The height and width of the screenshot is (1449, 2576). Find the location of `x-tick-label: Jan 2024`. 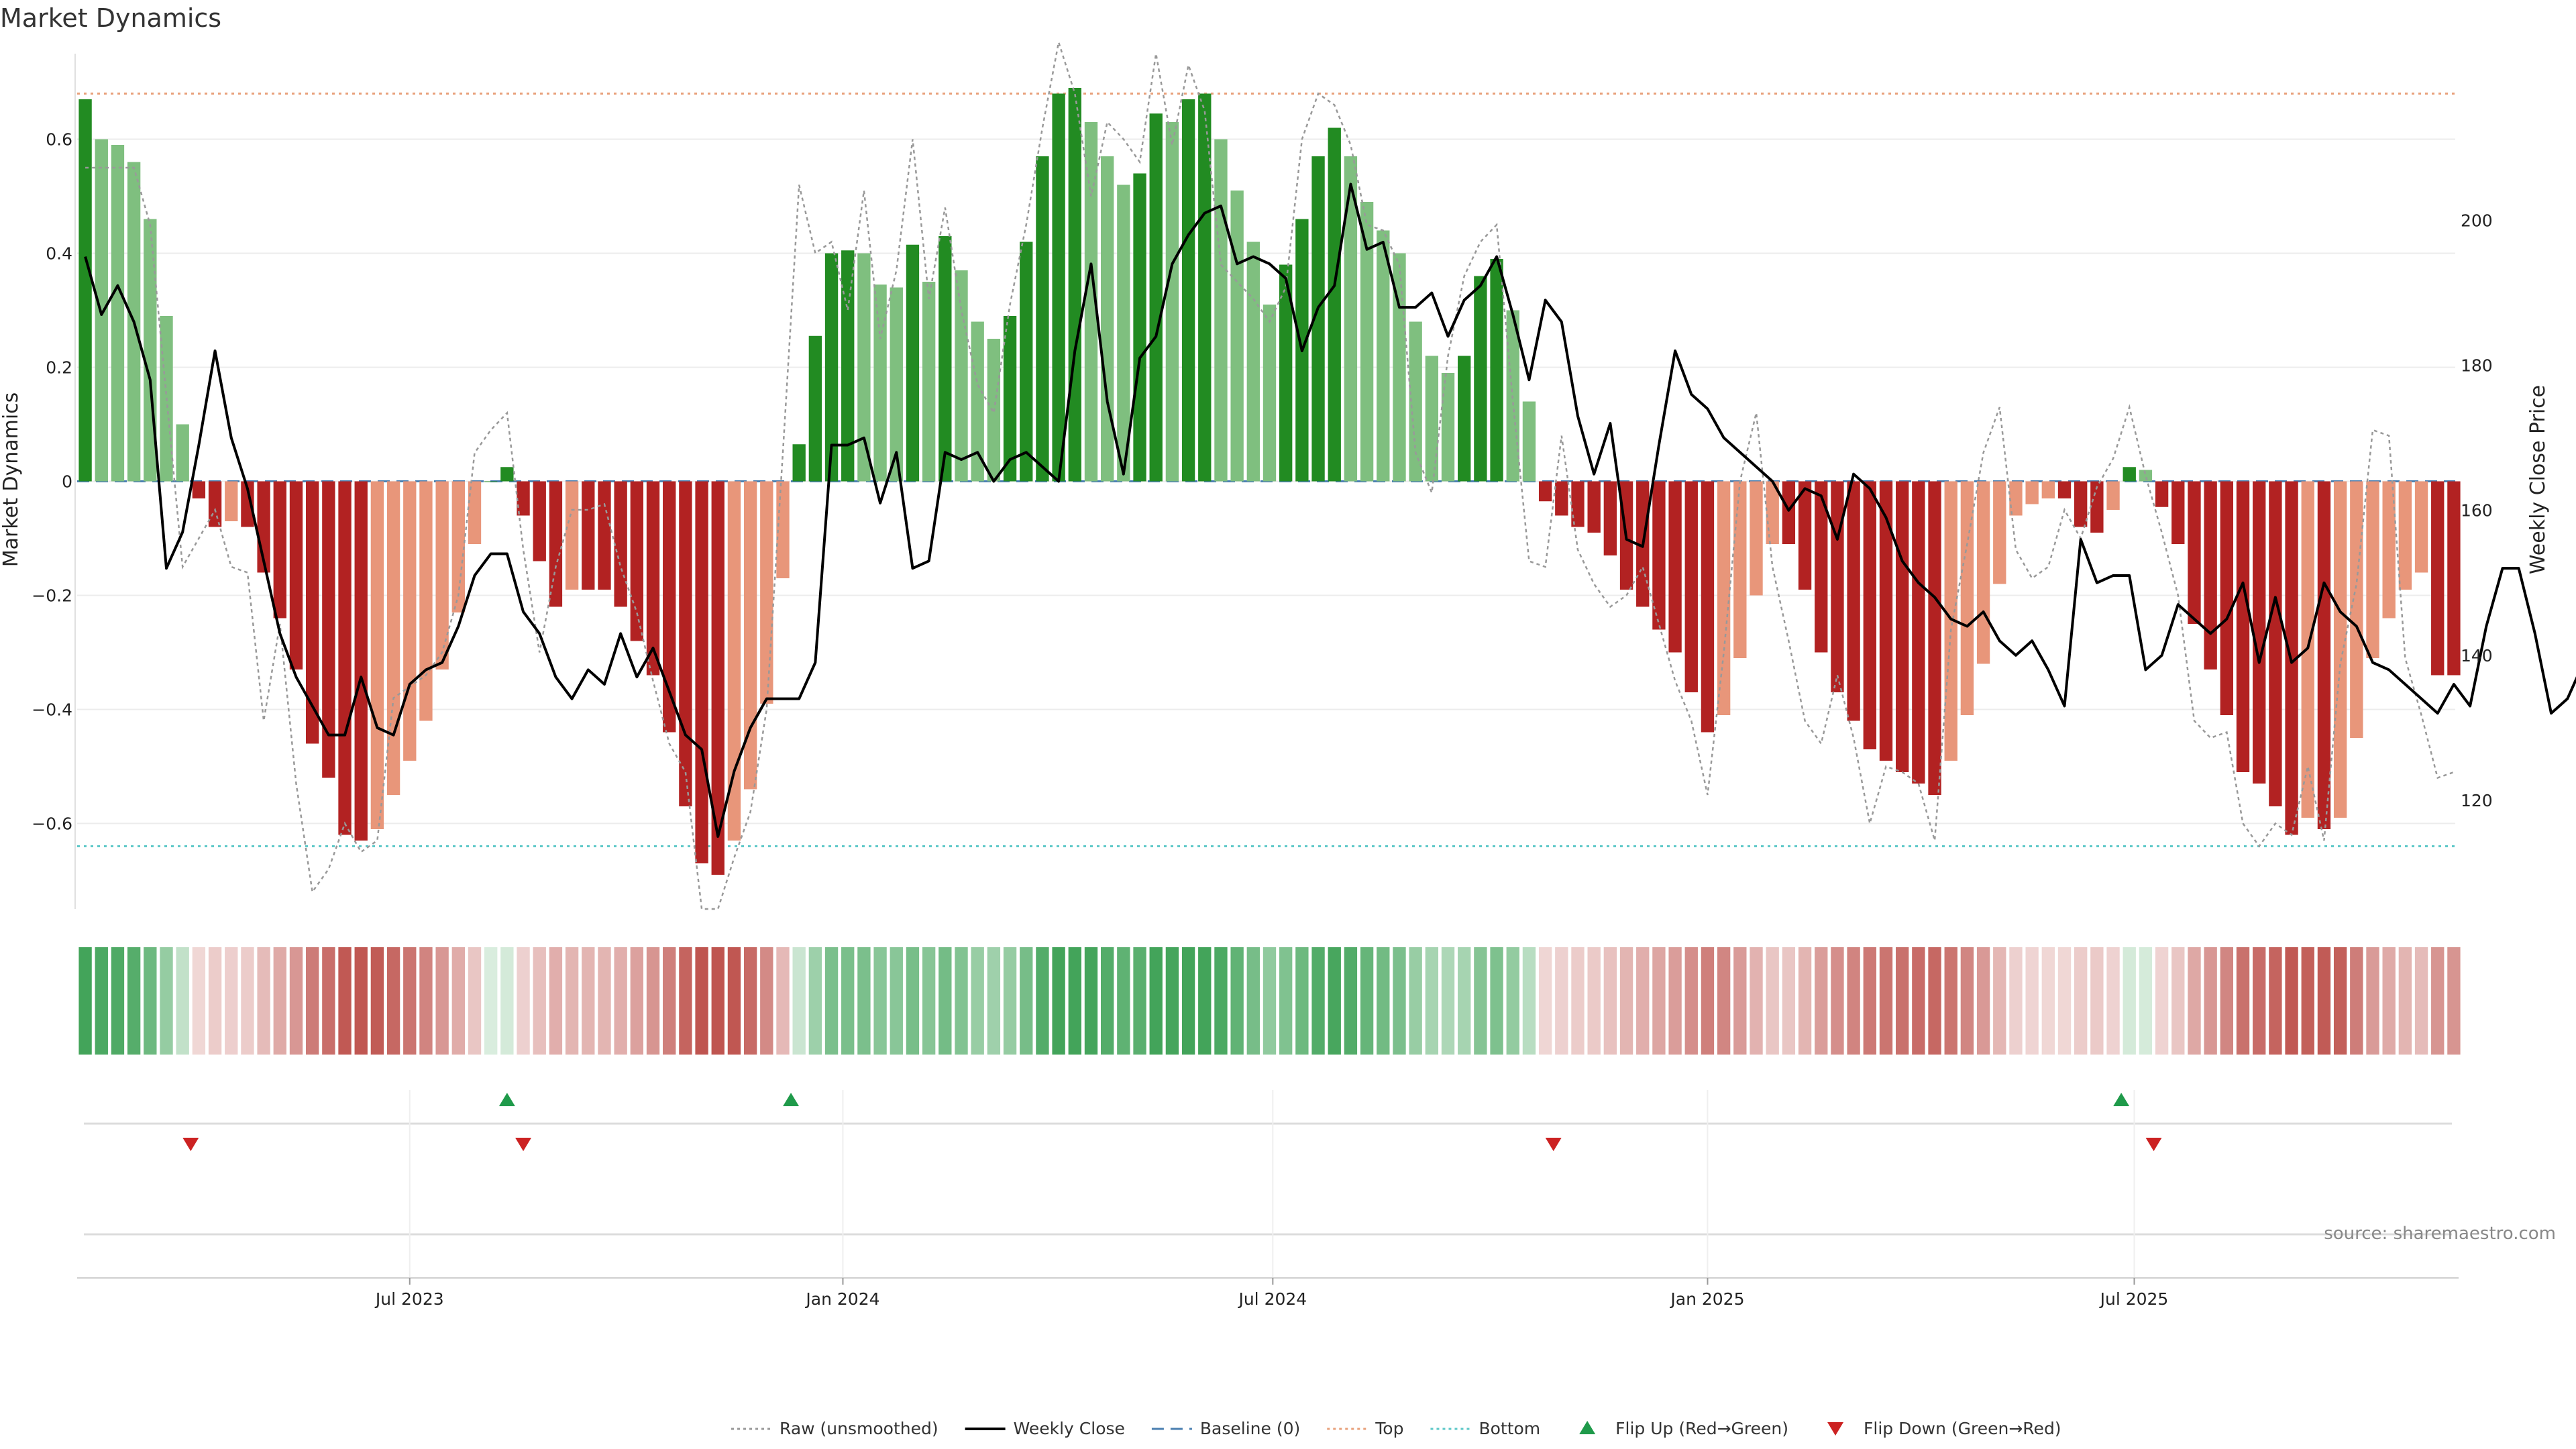

x-tick-label: Jan 2024 is located at coordinates (841, 1299).